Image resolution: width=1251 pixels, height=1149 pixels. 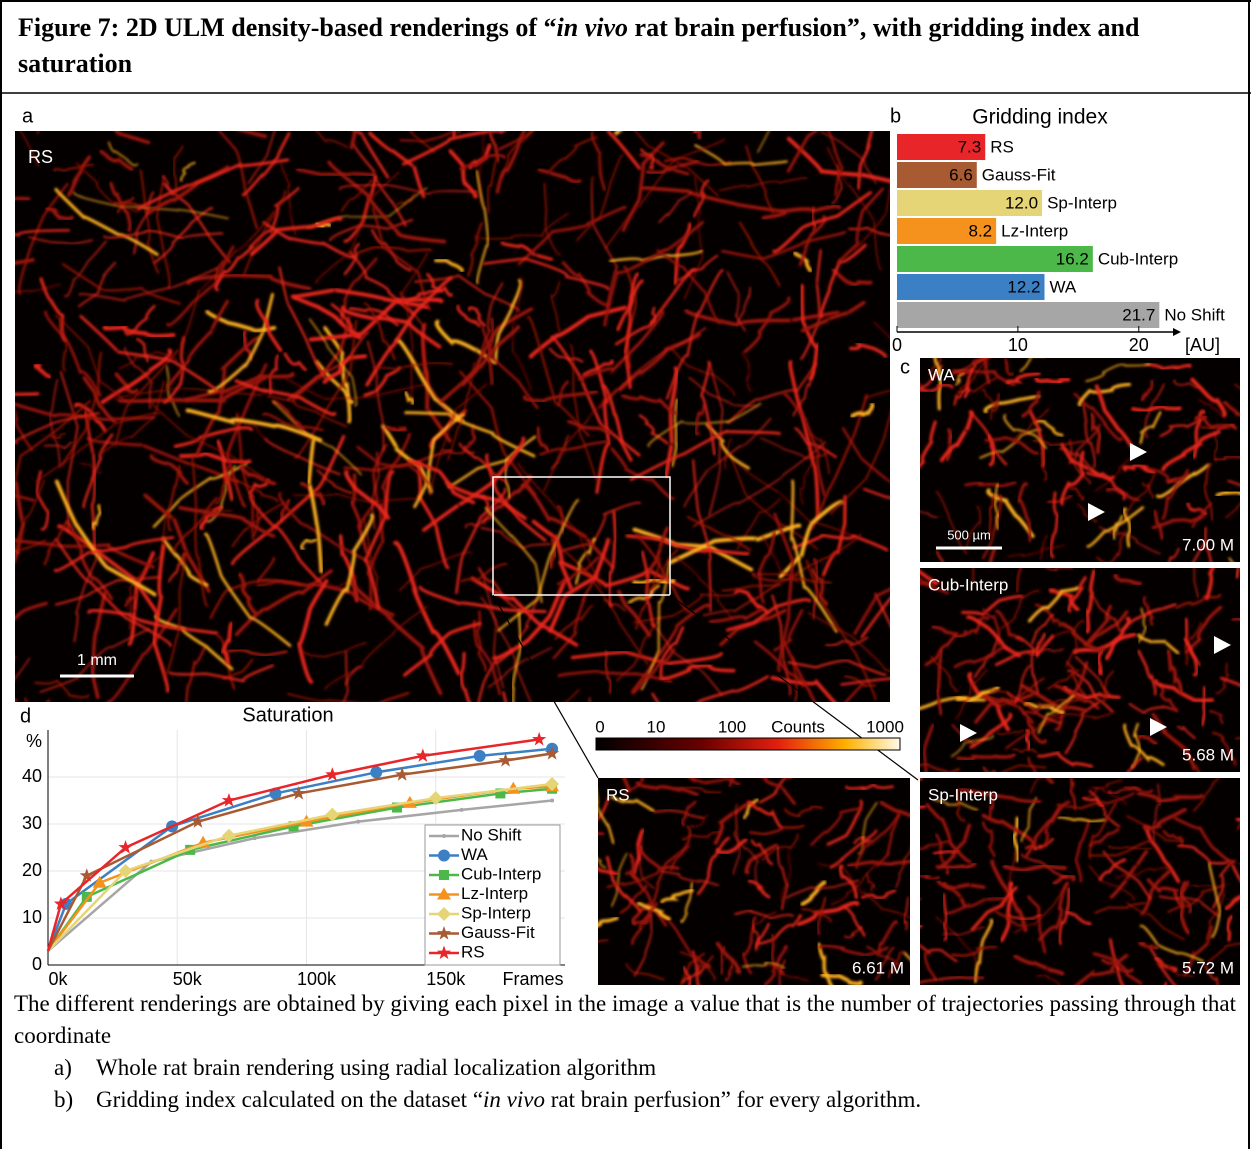 I want to click on bar, so click(x=1028, y=315).